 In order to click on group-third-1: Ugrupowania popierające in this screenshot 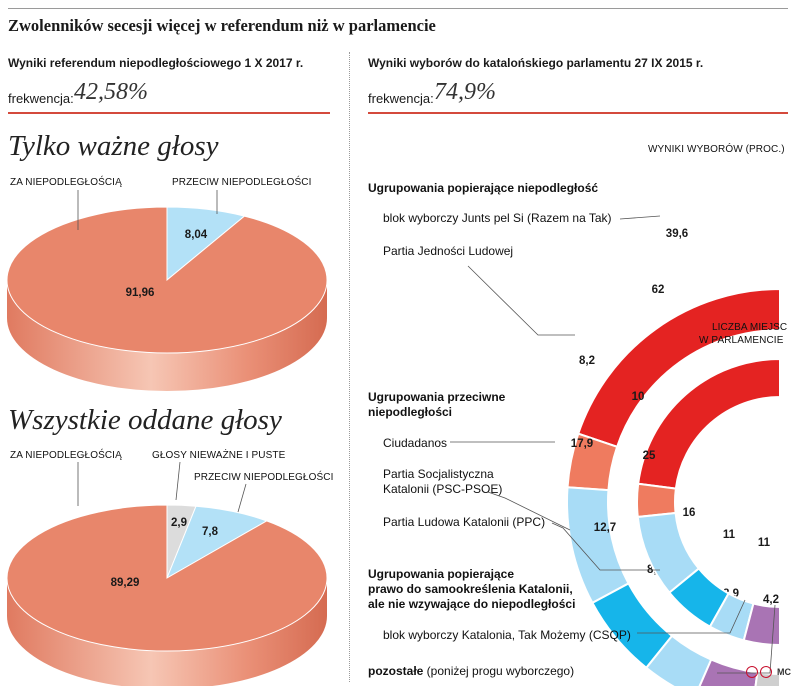, I will do `click(441, 574)`.